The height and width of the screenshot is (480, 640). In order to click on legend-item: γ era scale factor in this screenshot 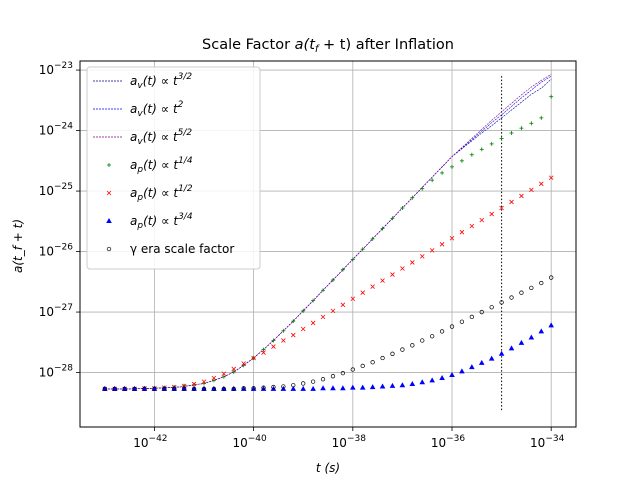, I will do `click(170, 249)`.